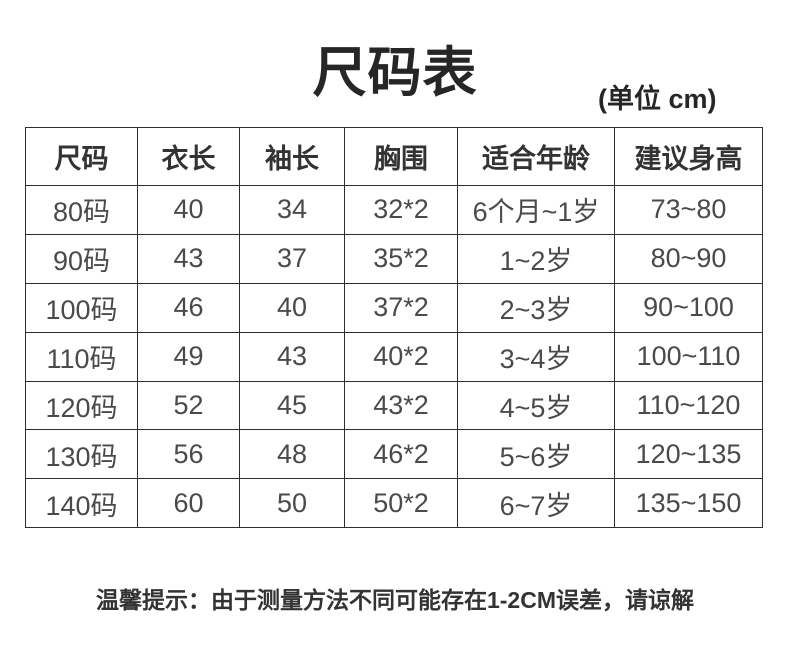  Describe the element at coordinates (81, 307) in the screenshot. I see `size-cell: 100码` at that location.